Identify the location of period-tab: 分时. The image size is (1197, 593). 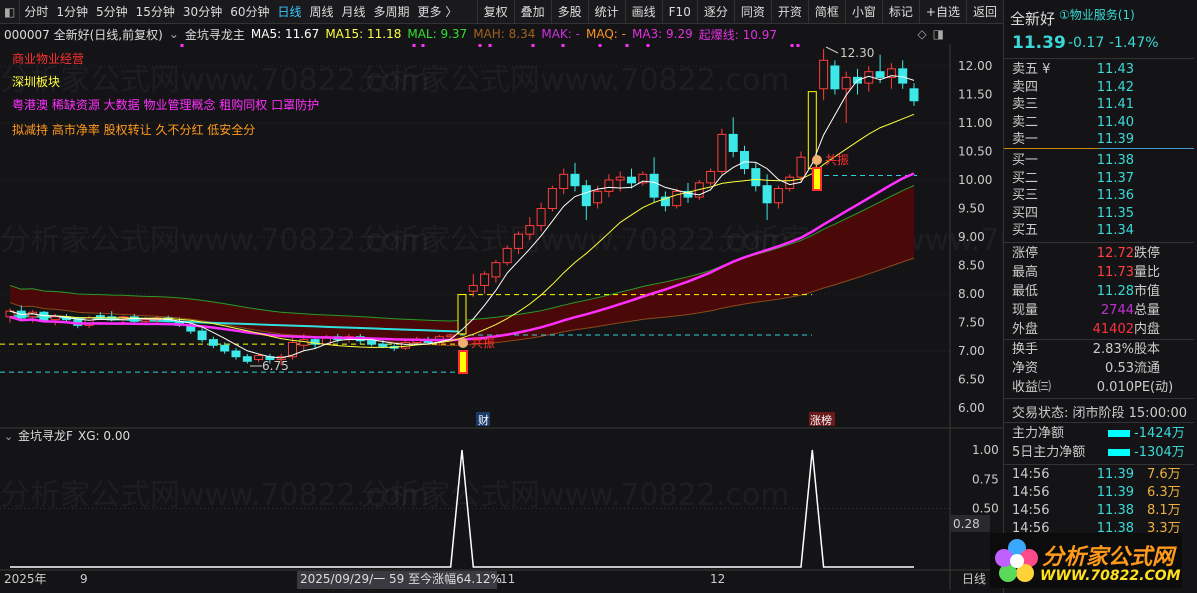
(36, 12).